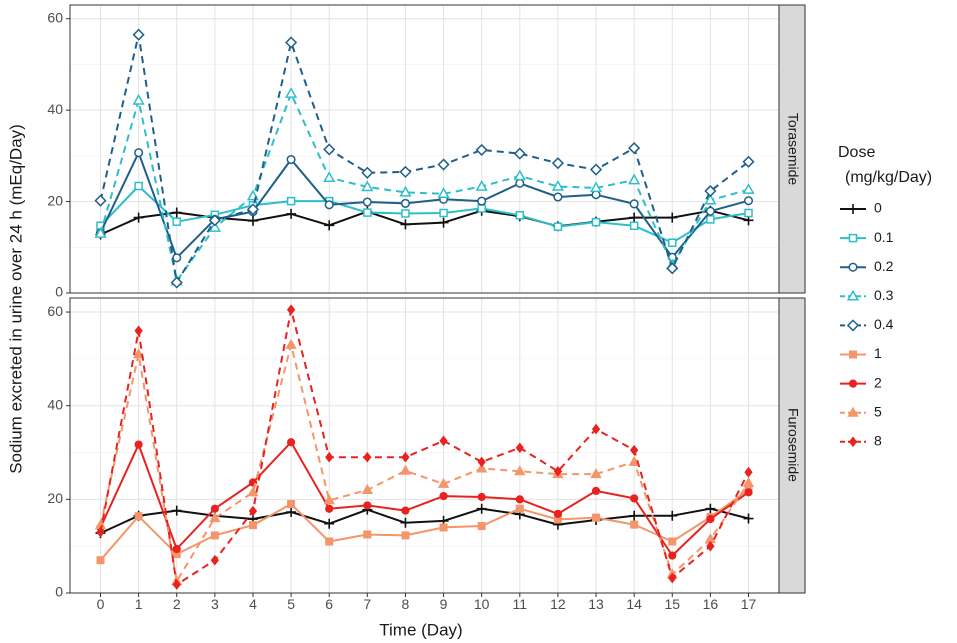 The height and width of the screenshot is (643, 957). Describe the element at coordinates (878, 353) in the screenshot. I see `legend-label: 1` at that location.